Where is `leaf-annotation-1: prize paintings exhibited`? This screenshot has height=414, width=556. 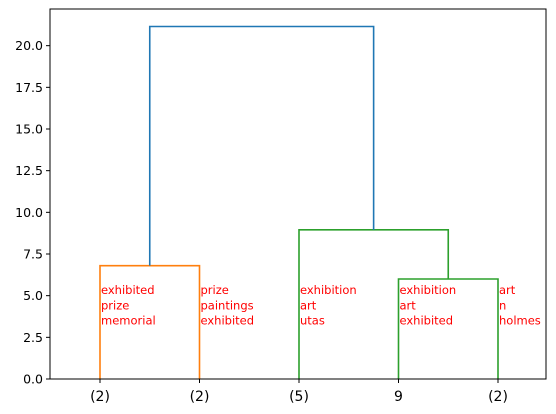
leaf-annotation-1: prize paintings exhibited is located at coordinates (228, 305).